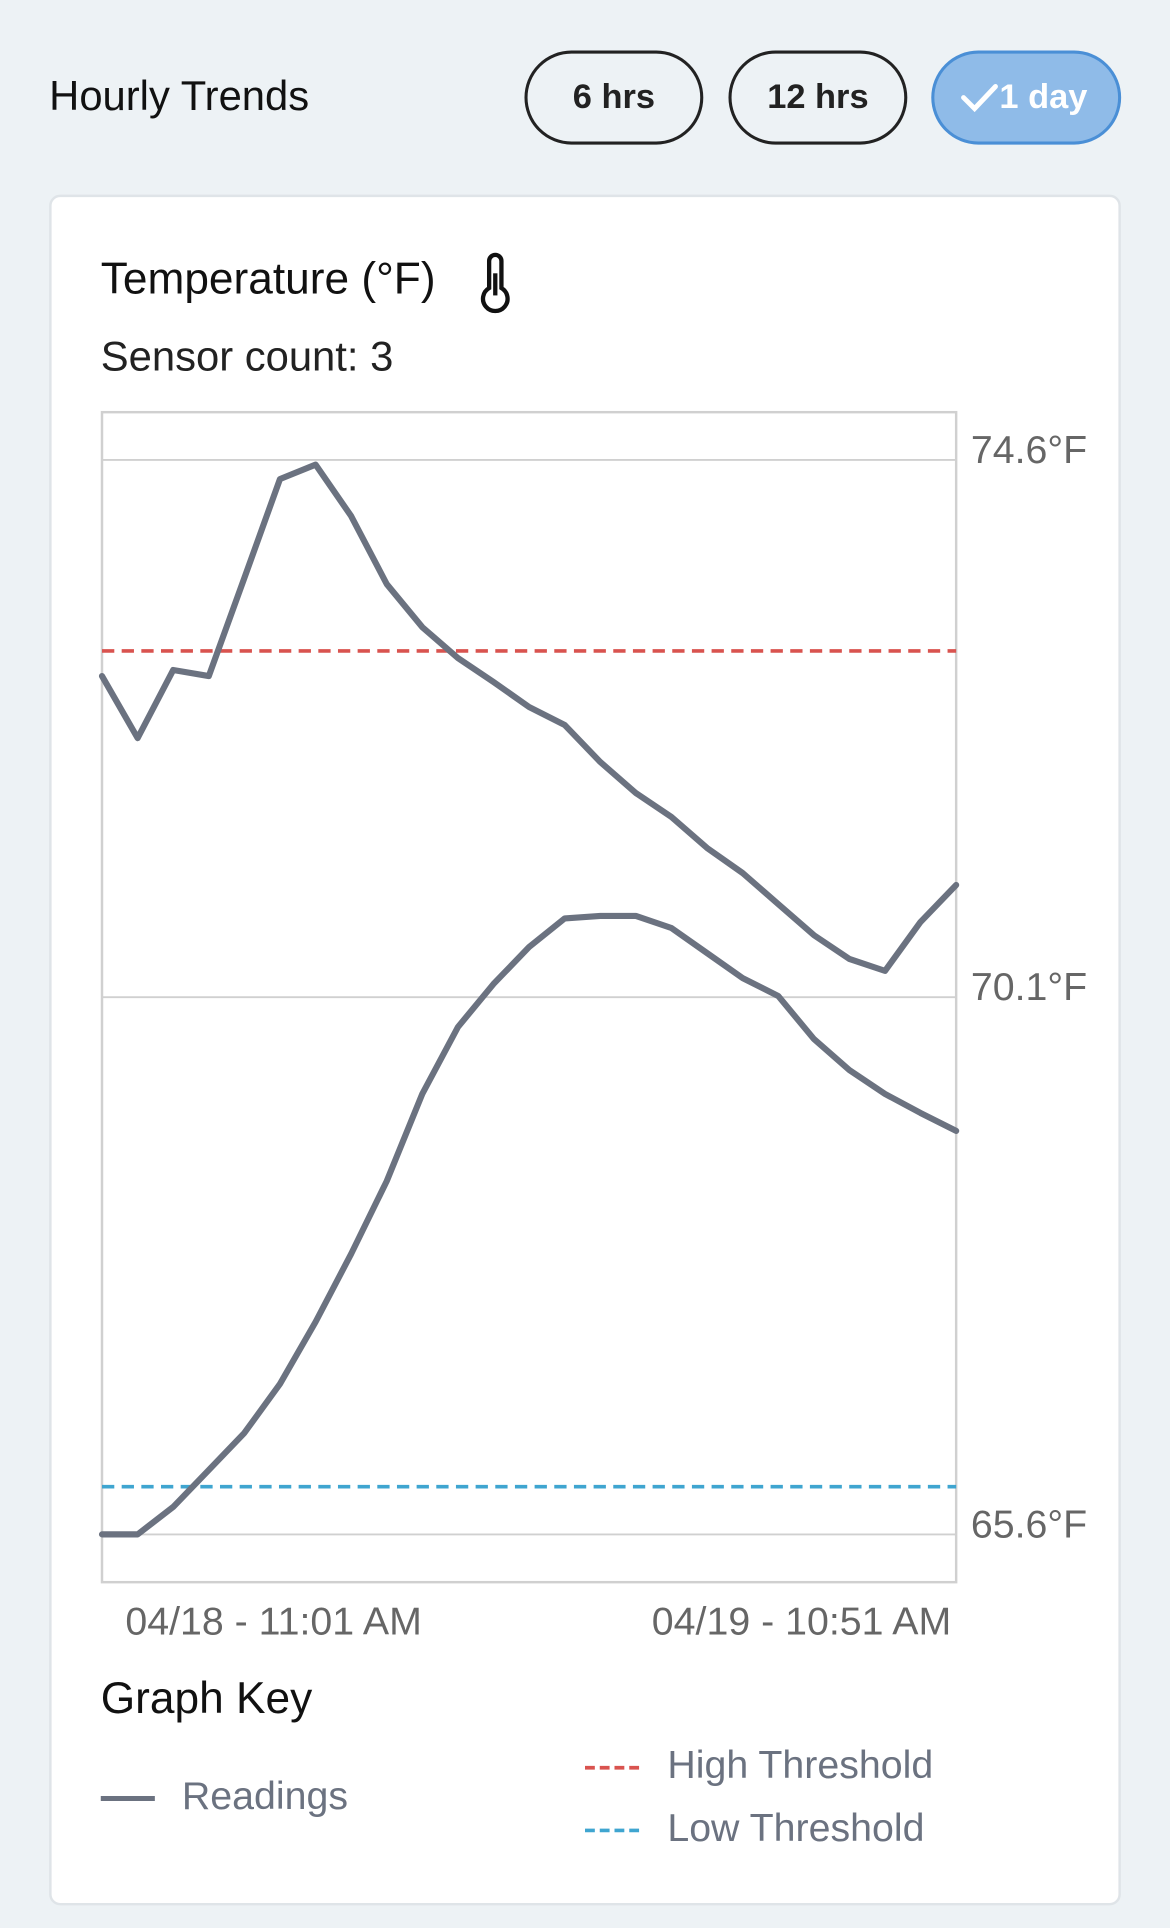 This screenshot has height=1928, width=1170. What do you see at coordinates (273, 1621) in the screenshot?
I see `x-tick-label: 04/18 - 11:01 AM` at bounding box center [273, 1621].